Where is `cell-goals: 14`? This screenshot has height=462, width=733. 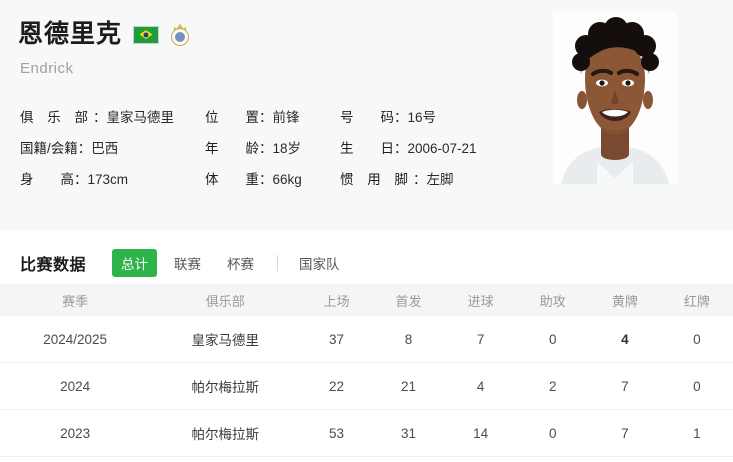
cell-goals: 14 is located at coordinates (480, 433).